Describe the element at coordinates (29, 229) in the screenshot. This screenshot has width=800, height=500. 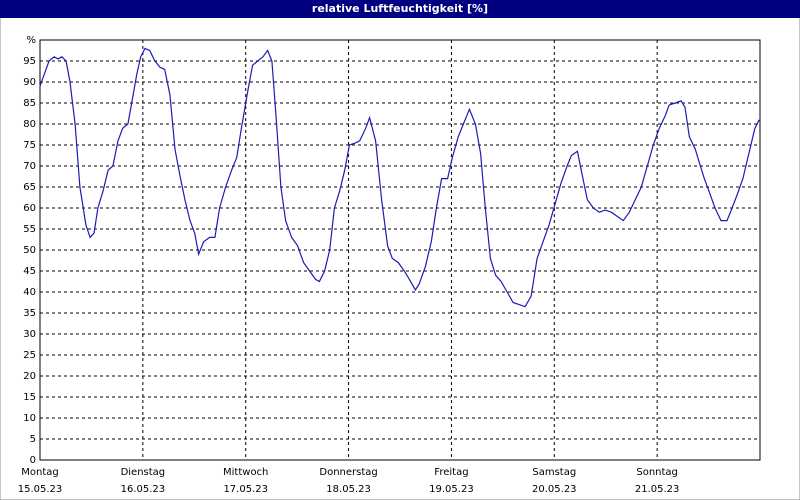
I see `y-tick-label: 55` at that location.